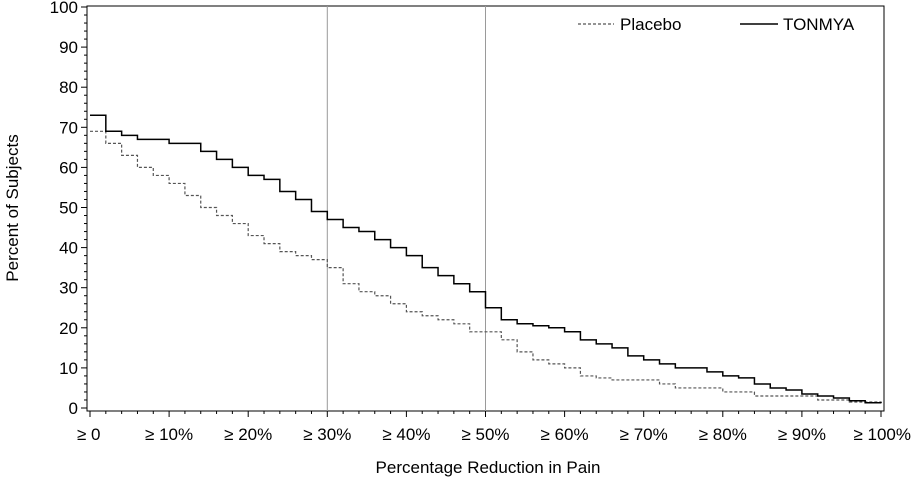 Image resolution: width=912 pixels, height=481 pixels. What do you see at coordinates (802, 434) in the screenshot?
I see `x-tick-label: ≥ 90%` at bounding box center [802, 434].